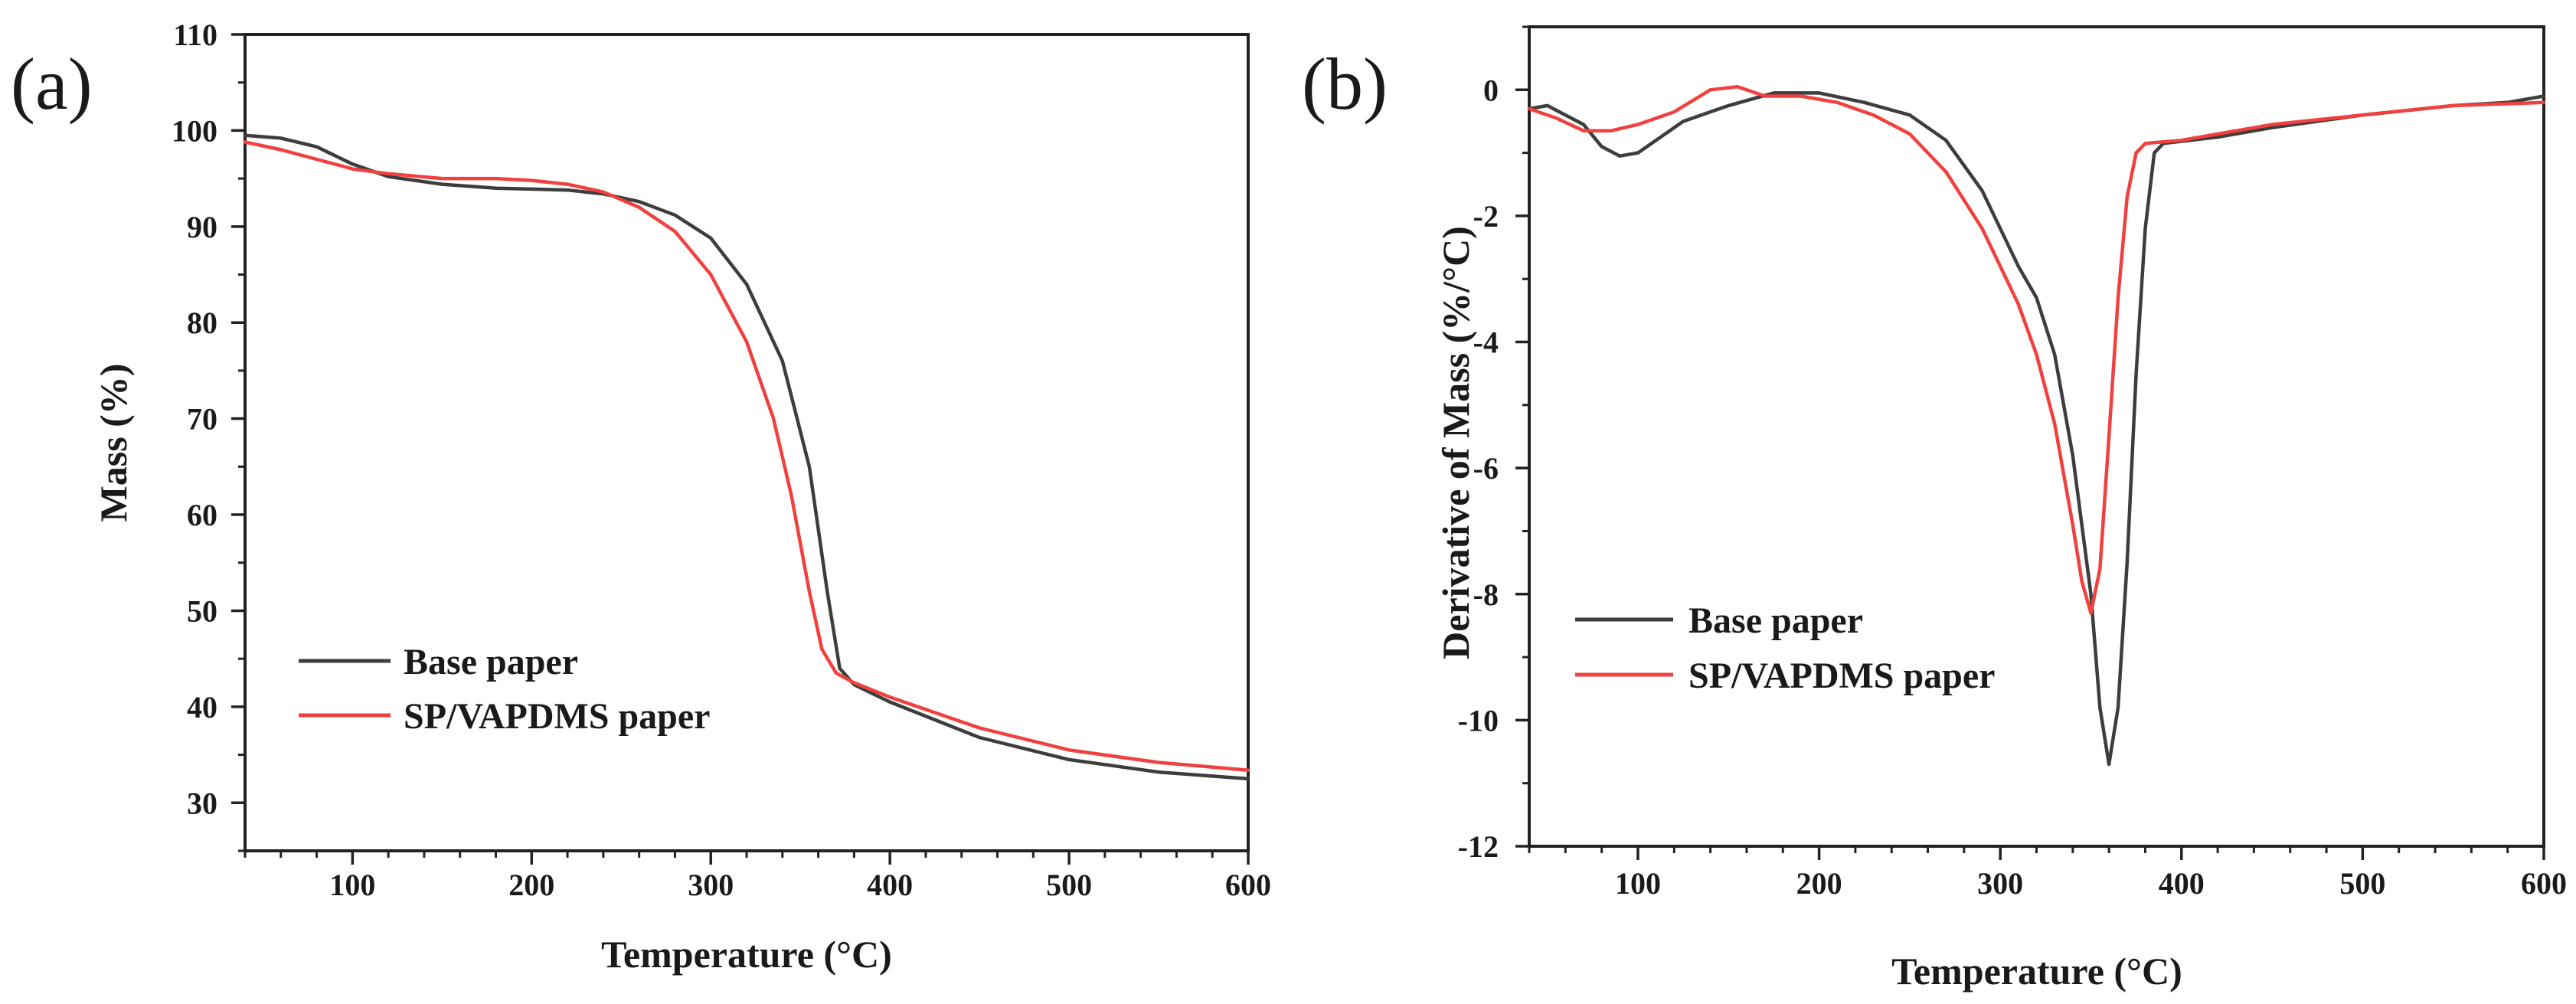 The image size is (2576, 1004). Describe the element at coordinates (1248, 885) in the screenshot. I see `panel-a-x-tick-label: 600` at that location.